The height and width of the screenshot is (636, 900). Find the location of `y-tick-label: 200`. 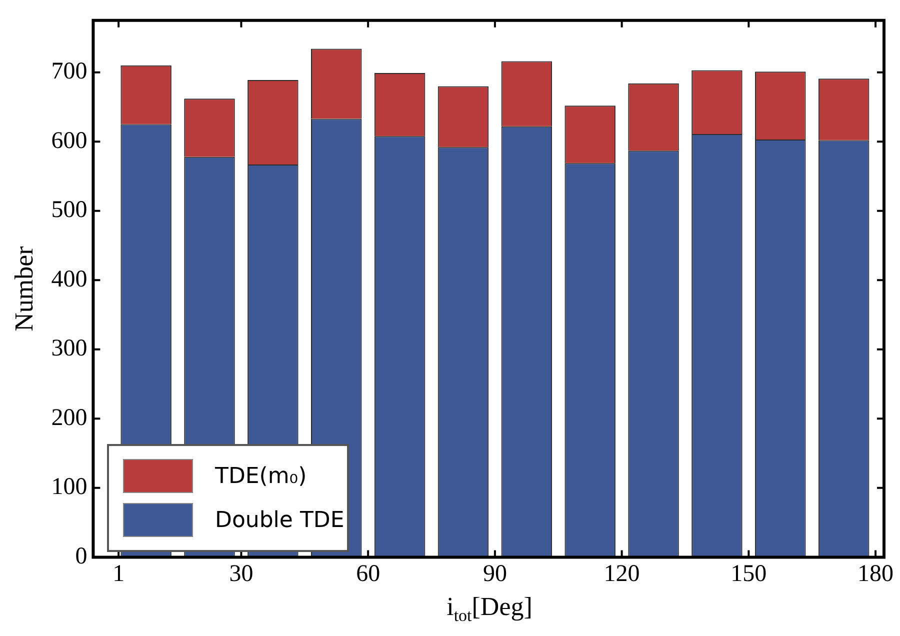

y-tick-label: 200 is located at coordinates (69, 417).